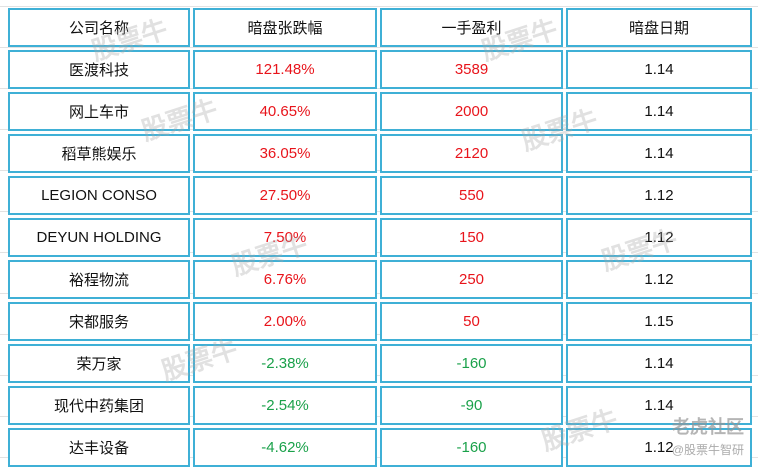 This screenshot has width=758, height=470. I want to click on header-row: 公司名称 暗盘张跌幅 一手盈利 暗盘日期, so click(380, 27).